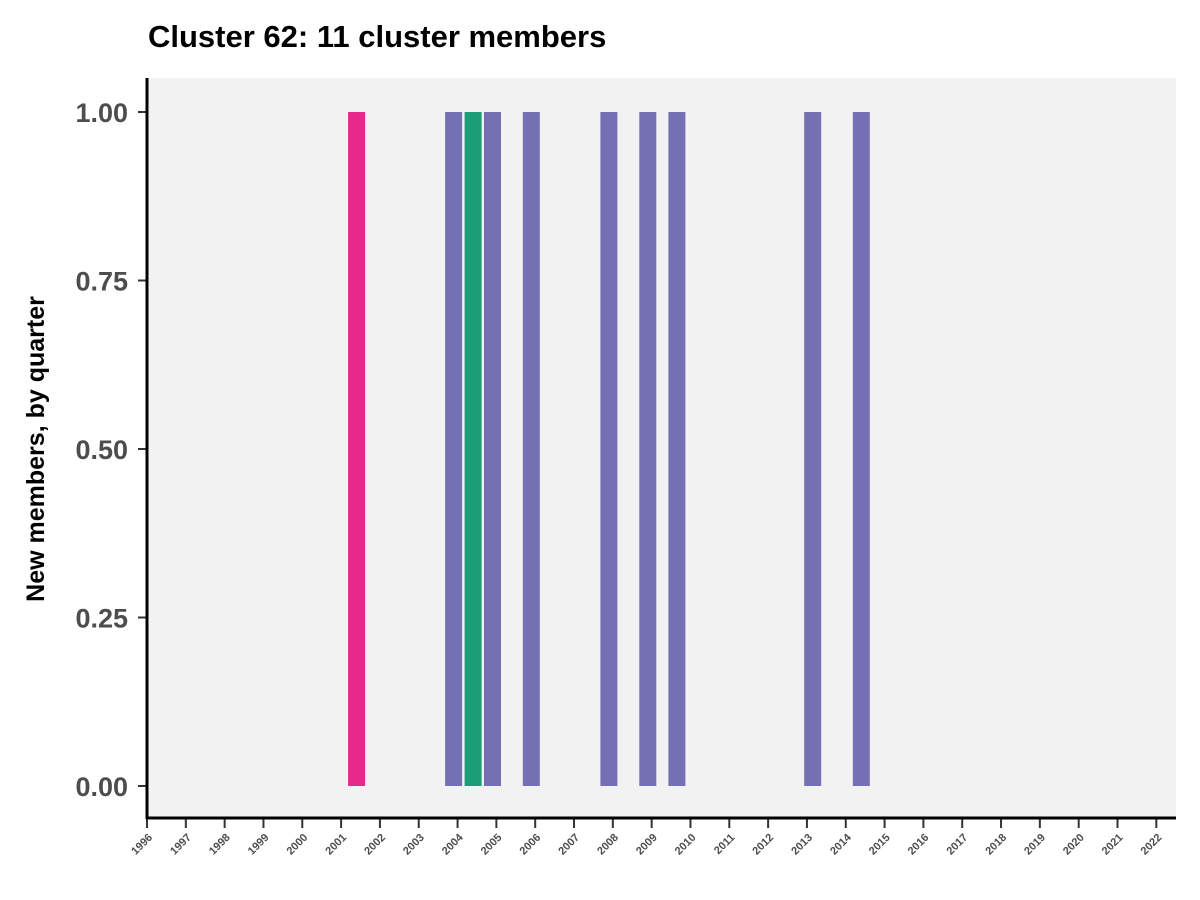 The height and width of the screenshot is (900, 1200). I want to click on x-tick-label: 2020, so click(1074, 845).